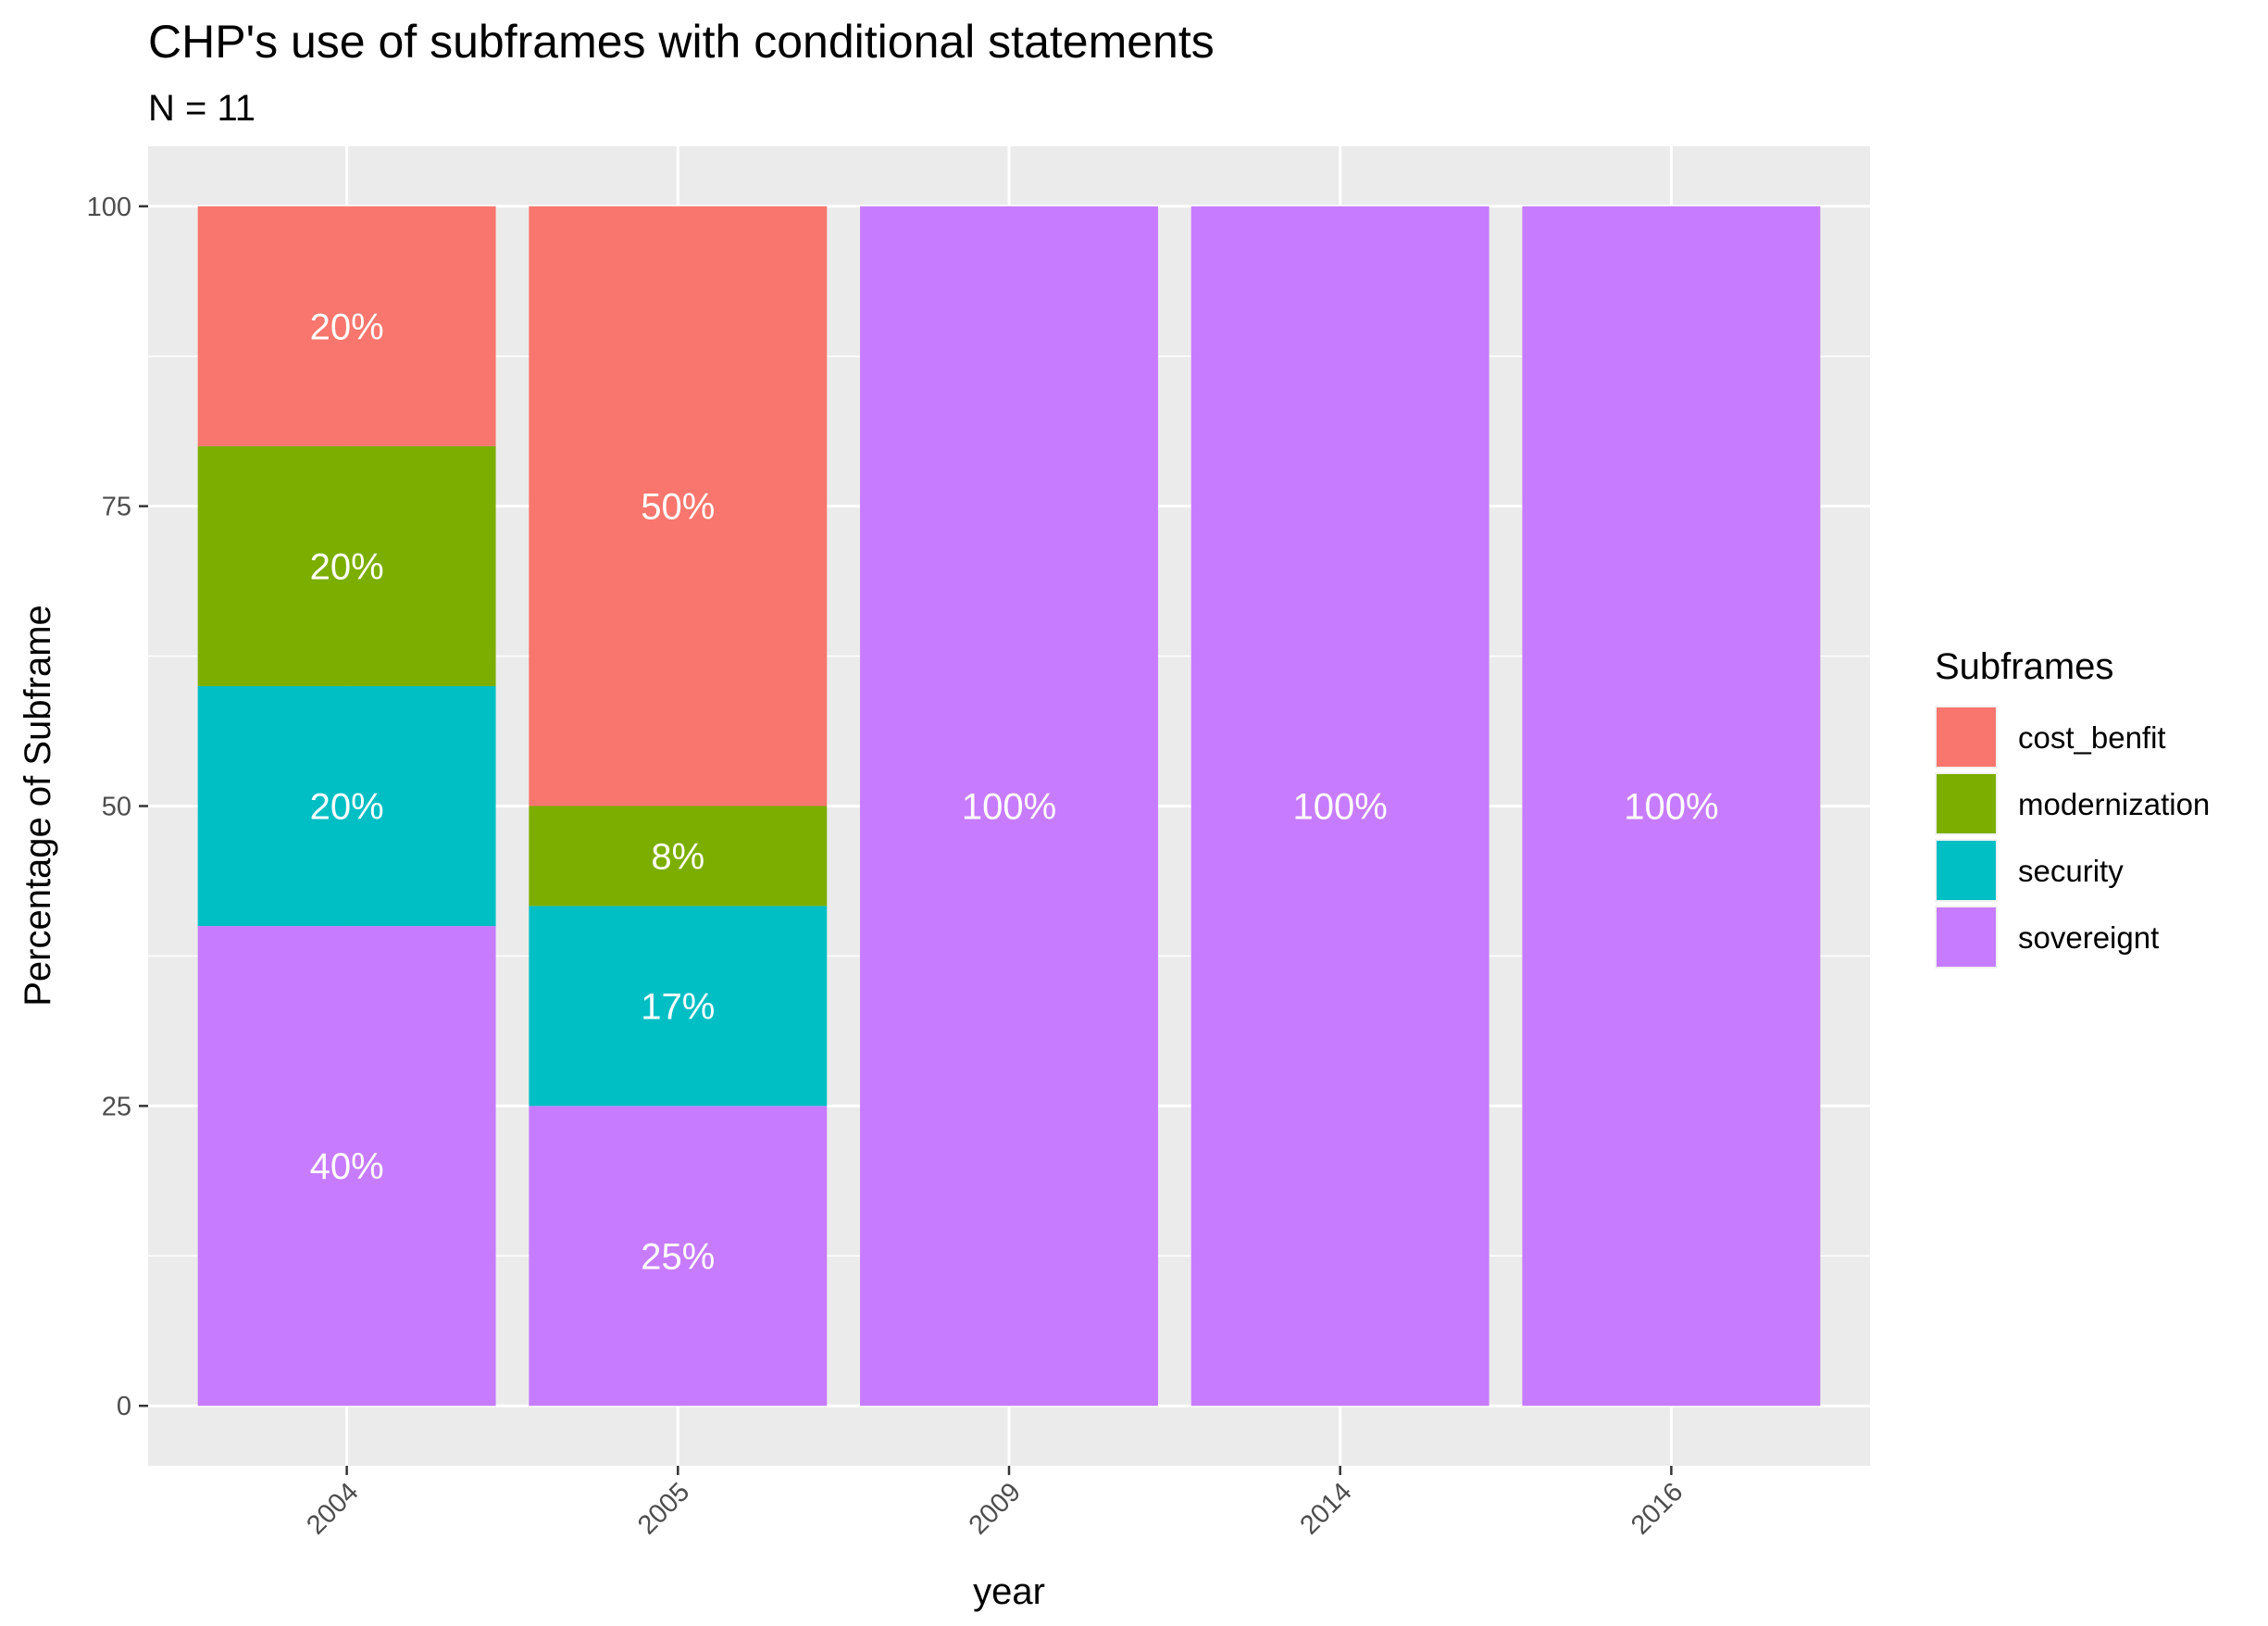  I want to click on y-axis: 0 25 50 75 100, so click(117, 807).